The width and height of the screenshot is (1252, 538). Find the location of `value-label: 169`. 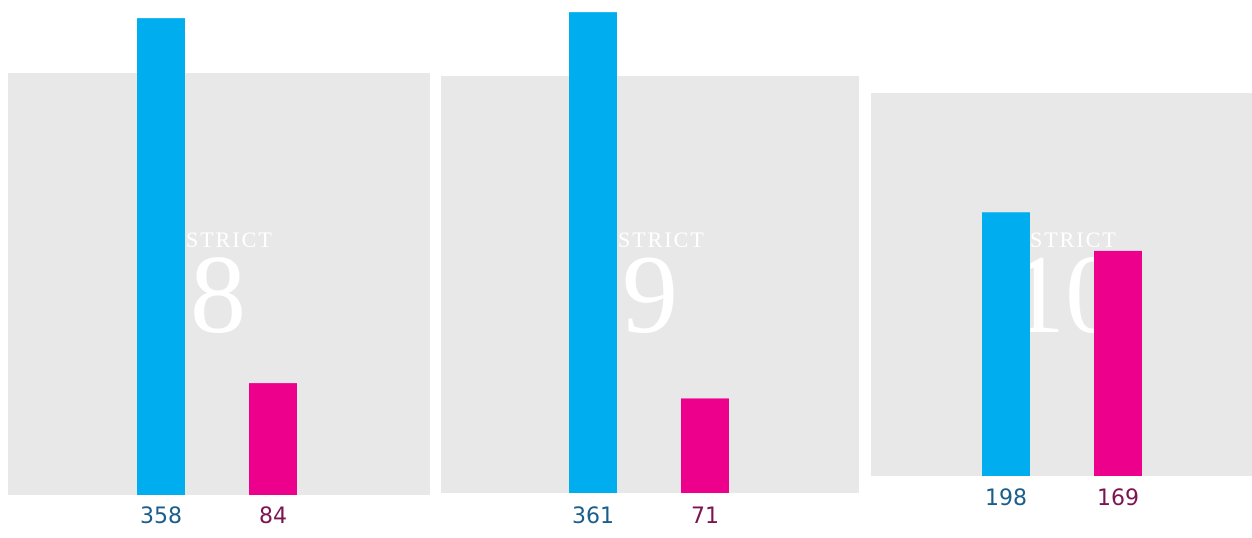

value-label: 169 is located at coordinates (1118, 498).